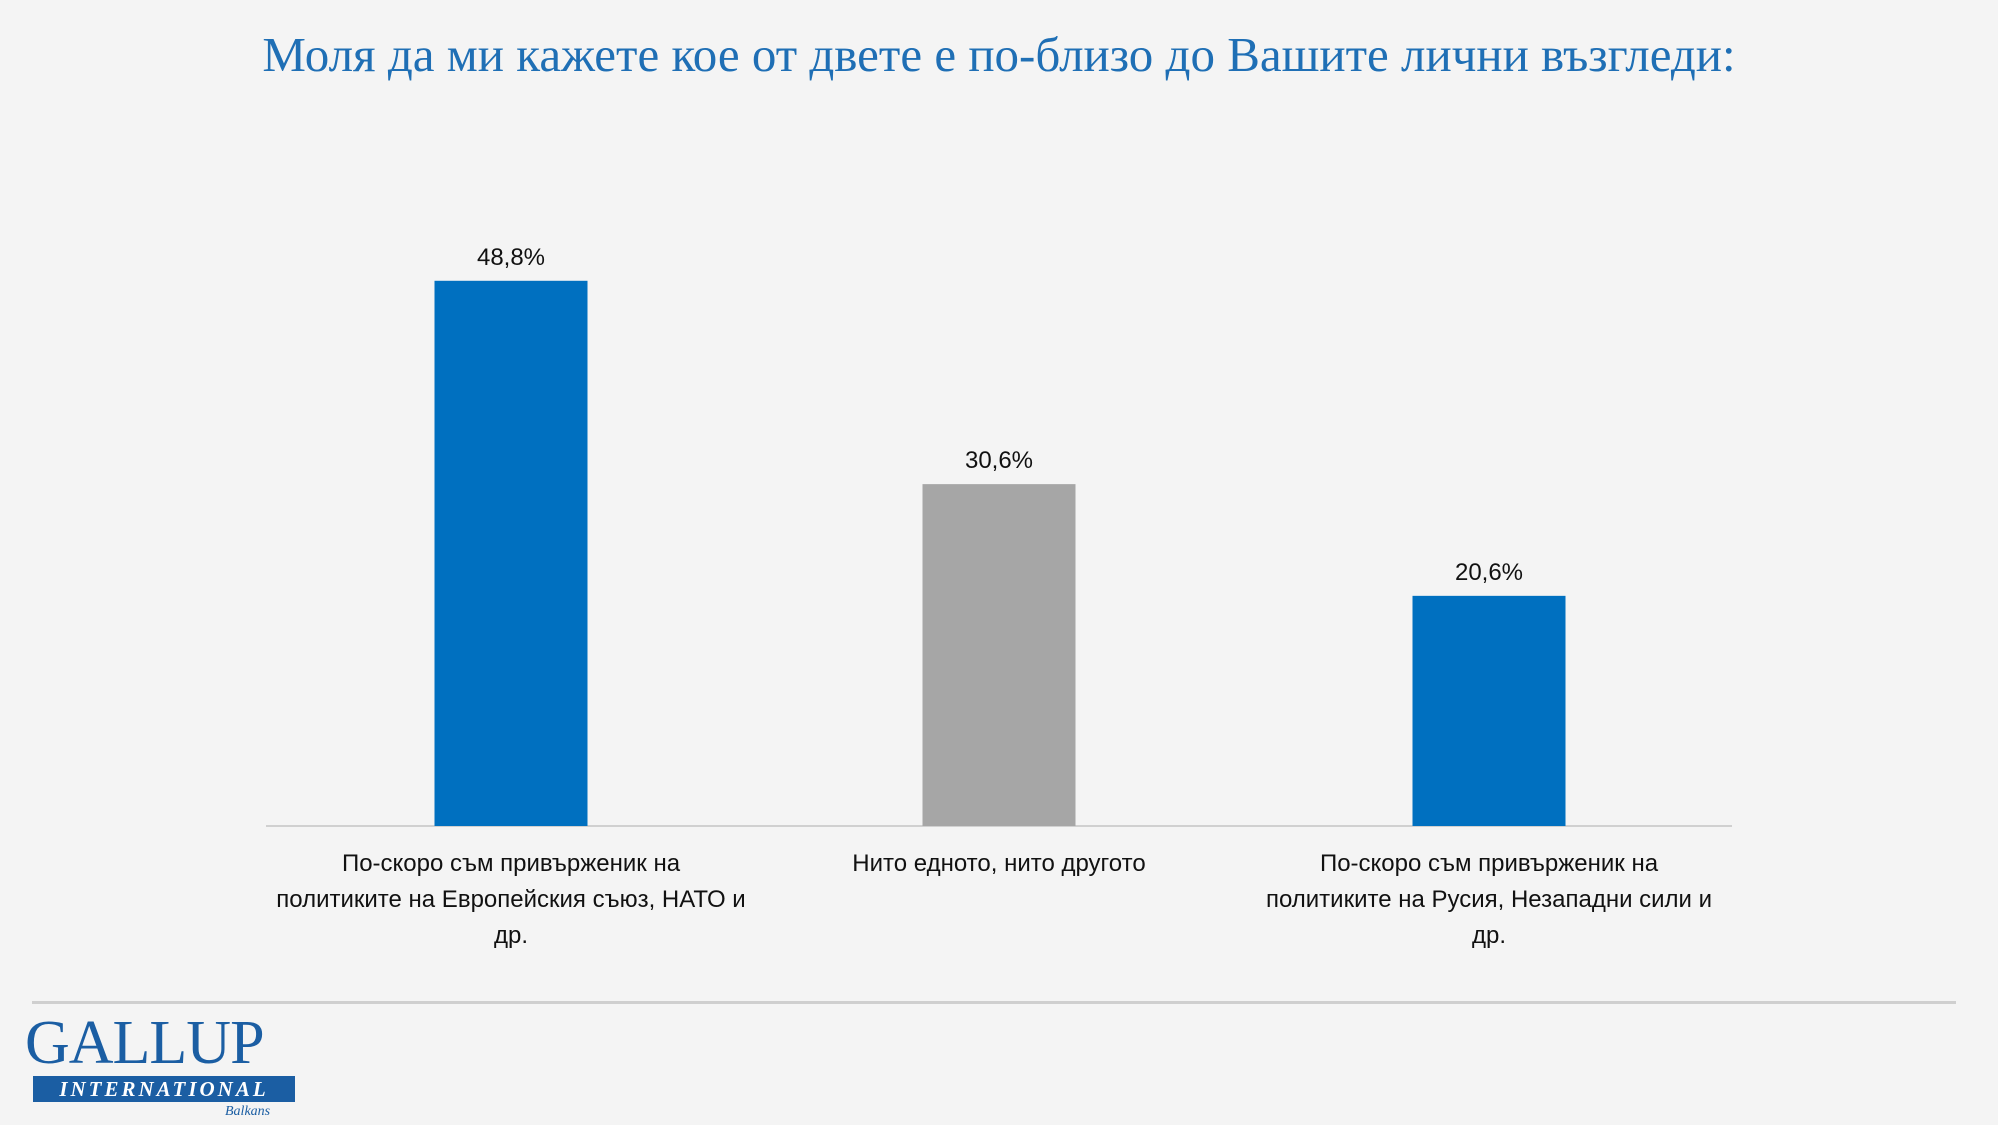 This screenshot has width=1998, height=1125. What do you see at coordinates (1489, 572) in the screenshot?
I see `value-label-3: 20,6%` at bounding box center [1489, 572].